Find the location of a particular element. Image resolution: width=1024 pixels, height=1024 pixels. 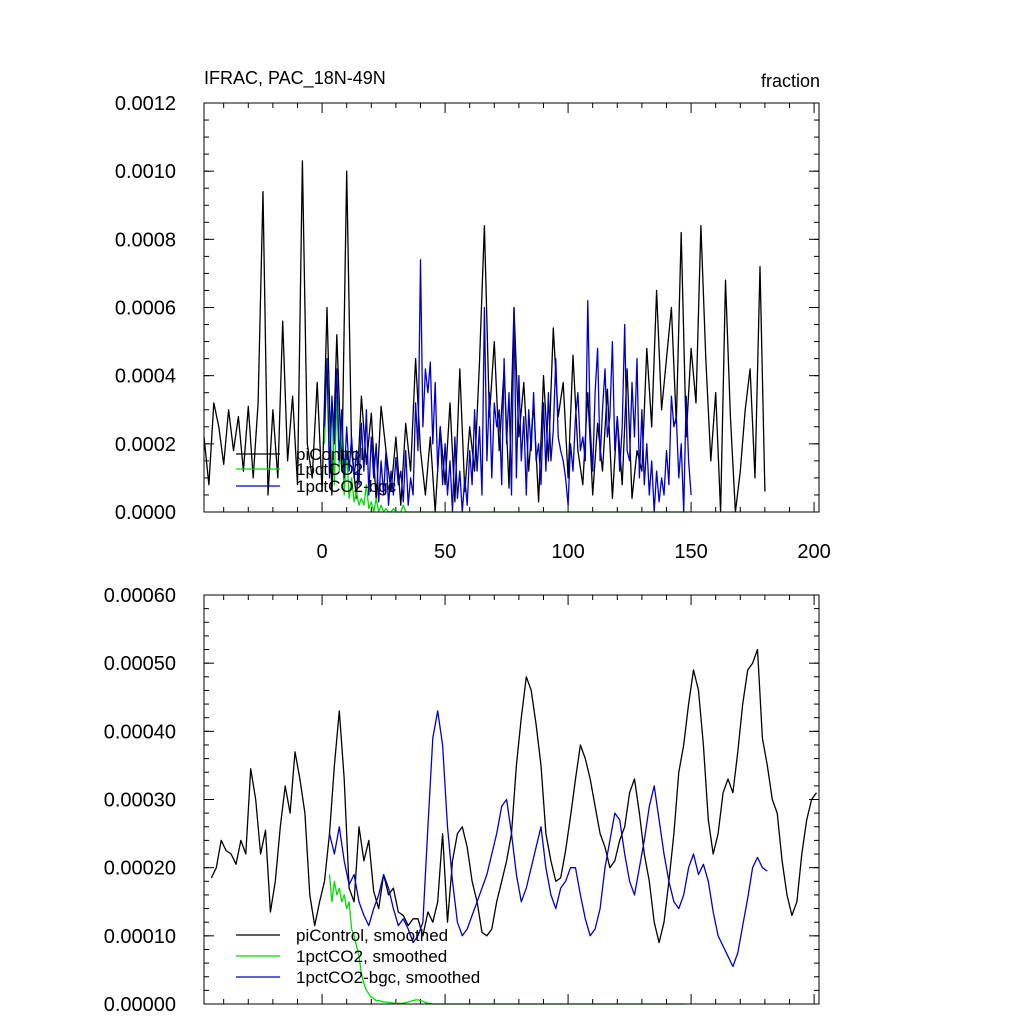

y-tick-label: 0.00020 is located at coordinates (140, 869).